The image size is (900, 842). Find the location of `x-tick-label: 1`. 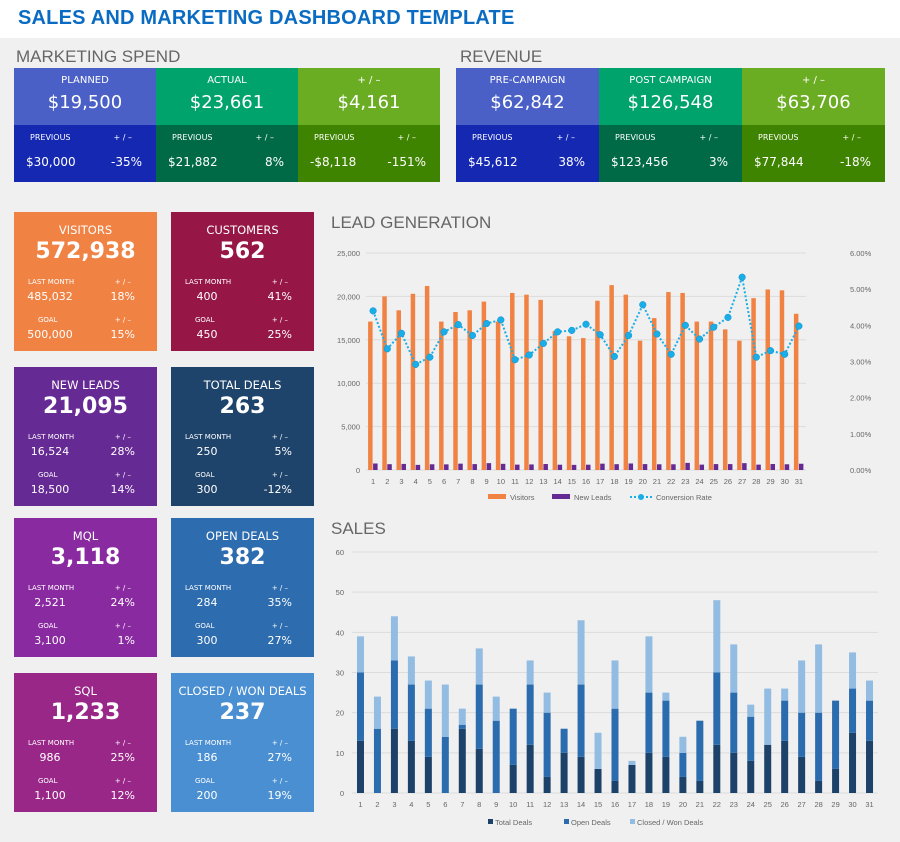

x-tick-label: 1 is located at coordinates (373, 481).